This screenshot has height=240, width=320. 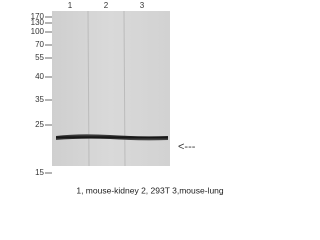 I want to click on lane-labels: 1 2 3, so click(x=106, y=5).